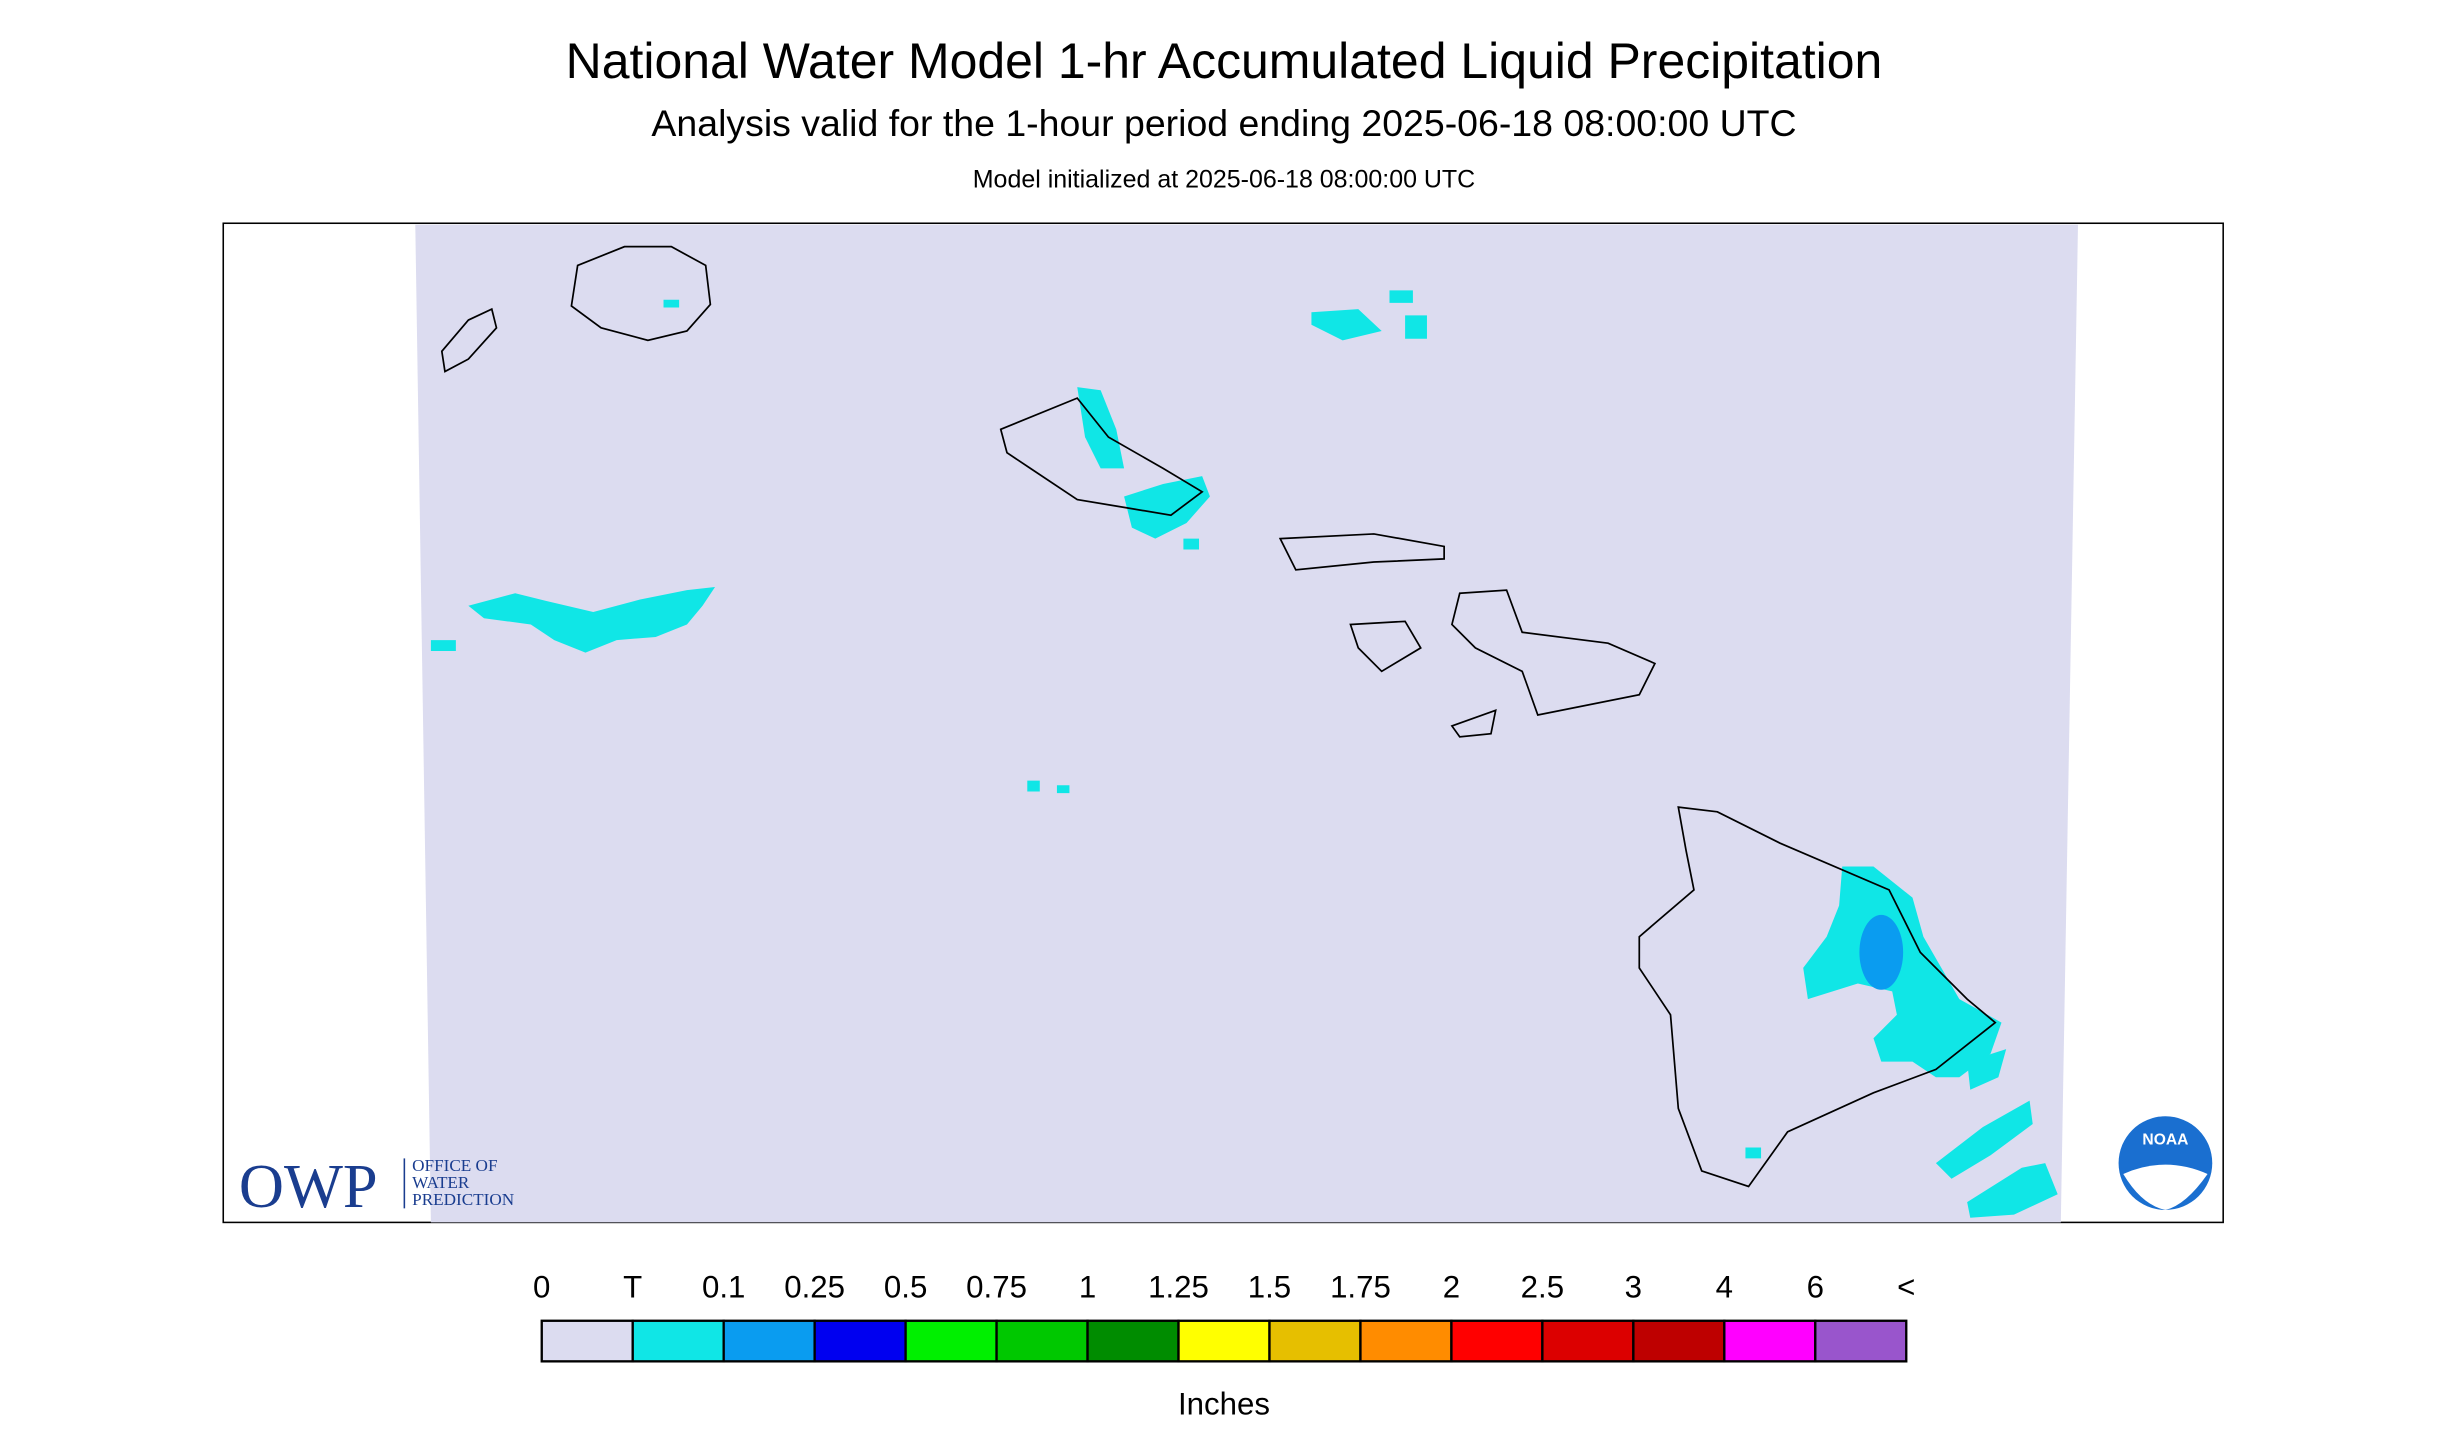  What do you see at coordinates (1542, 1286) in the screenshot?
I see `legend-label: 2.5` at bounding box center [1542, 1286].